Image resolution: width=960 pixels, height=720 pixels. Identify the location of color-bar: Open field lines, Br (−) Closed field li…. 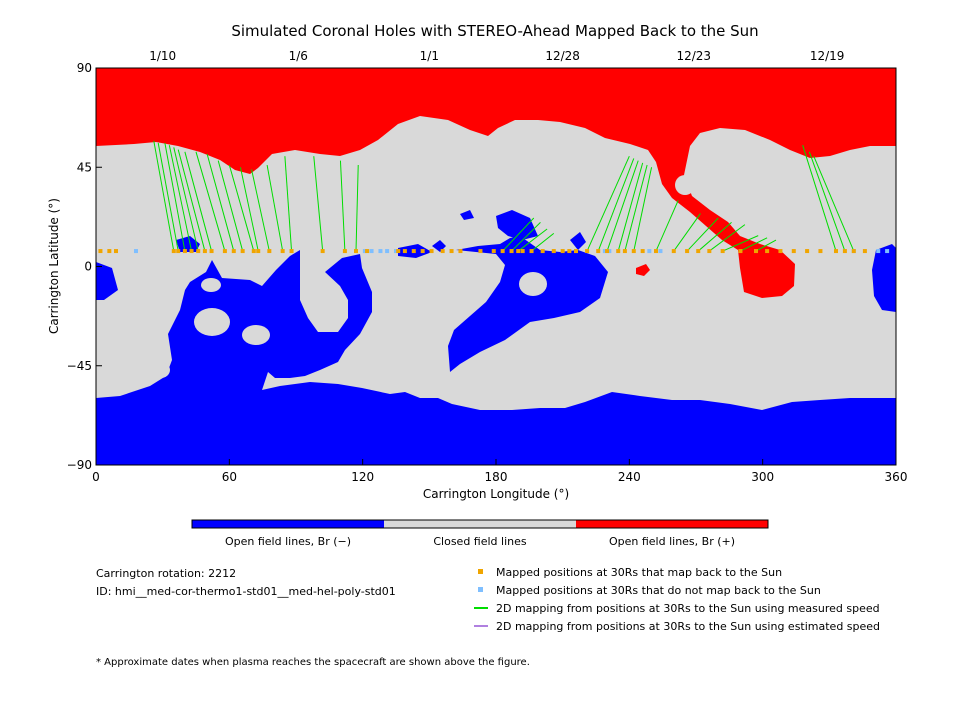
(480, 533).